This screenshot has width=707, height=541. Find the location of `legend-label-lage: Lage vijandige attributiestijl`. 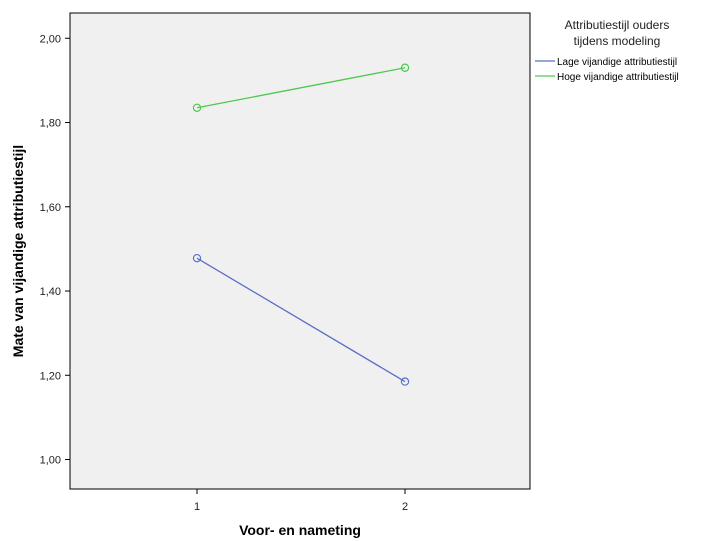

legend-label-lage: Lage vijandige attributiestijl is located at coordinates (617, 62).